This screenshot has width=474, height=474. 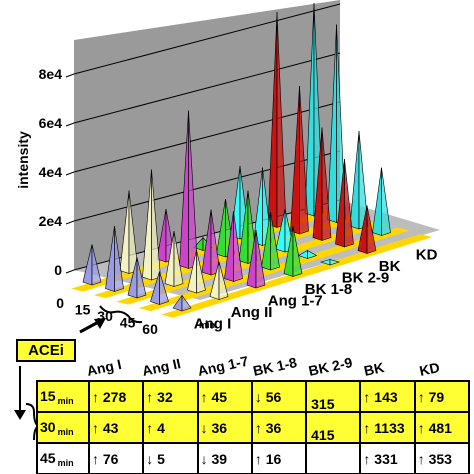 I want to click on table-row: 45 min ↑ 76 ↓ 5 ↓ 39 ↑ 16 ↑ 331 ↑ 353, so click(x=253, y=458).